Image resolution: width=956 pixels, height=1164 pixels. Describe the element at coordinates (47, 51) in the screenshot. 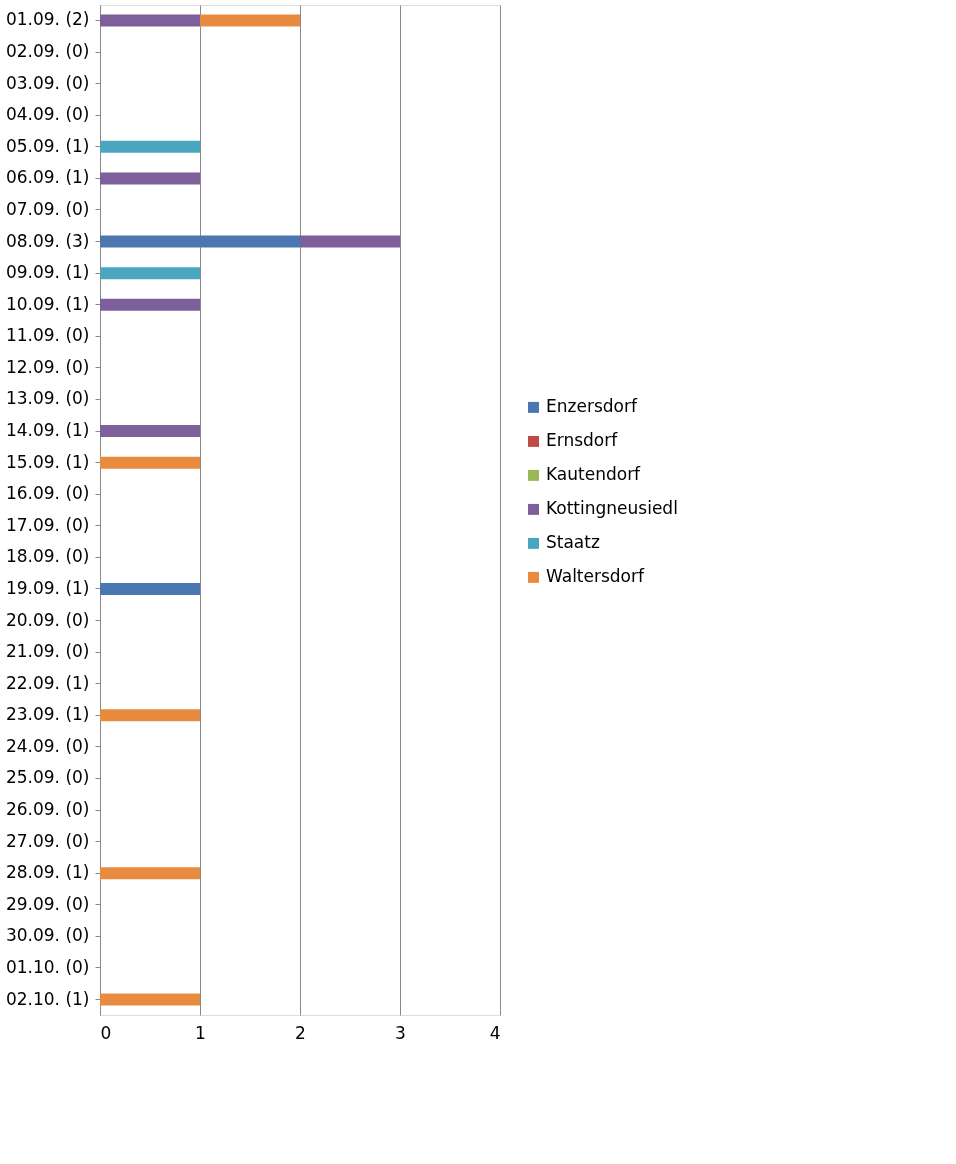

I see `y-tick-label: 02.09. (0)` at that location.